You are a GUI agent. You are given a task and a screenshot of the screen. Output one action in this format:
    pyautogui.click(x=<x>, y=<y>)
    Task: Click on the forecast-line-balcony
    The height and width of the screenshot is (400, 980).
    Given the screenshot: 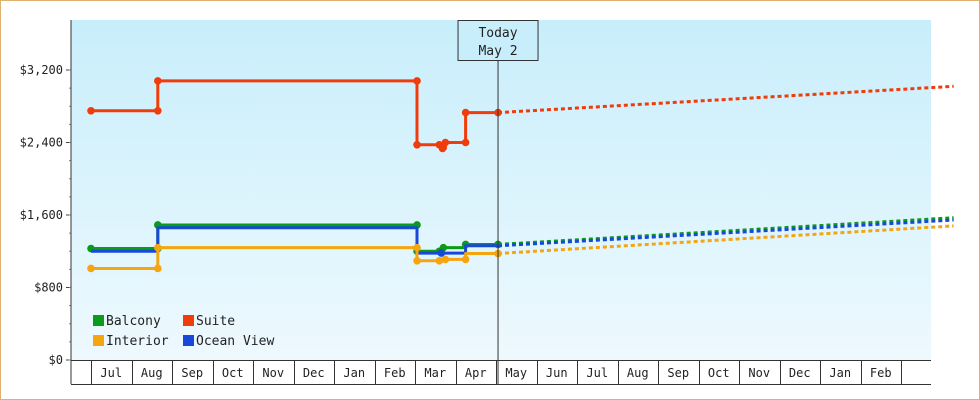 What is the action you would take?
    pyautogui.click(x=725, y=231)
    